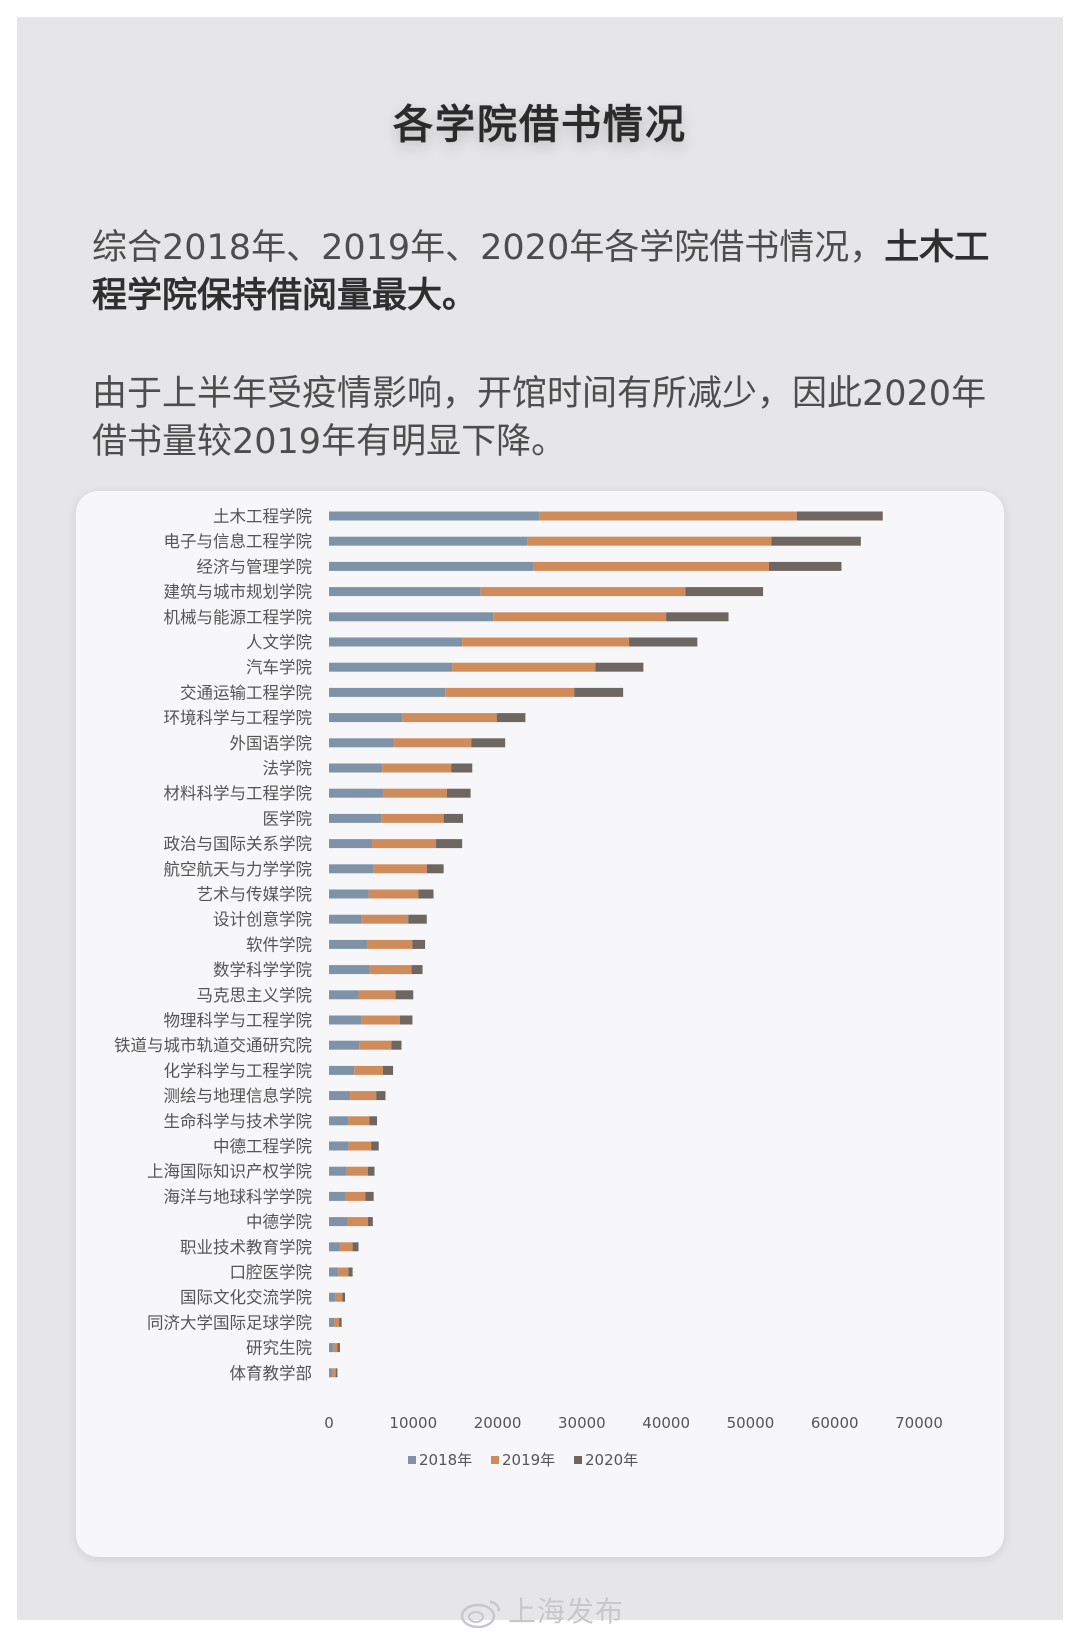 The width and height of the screenshot is (1080, 1637). What do you see at coordinates (528, 1460) in the screenshot?
I see `legend-label: 2019年` at bounding box center [528, 1460].